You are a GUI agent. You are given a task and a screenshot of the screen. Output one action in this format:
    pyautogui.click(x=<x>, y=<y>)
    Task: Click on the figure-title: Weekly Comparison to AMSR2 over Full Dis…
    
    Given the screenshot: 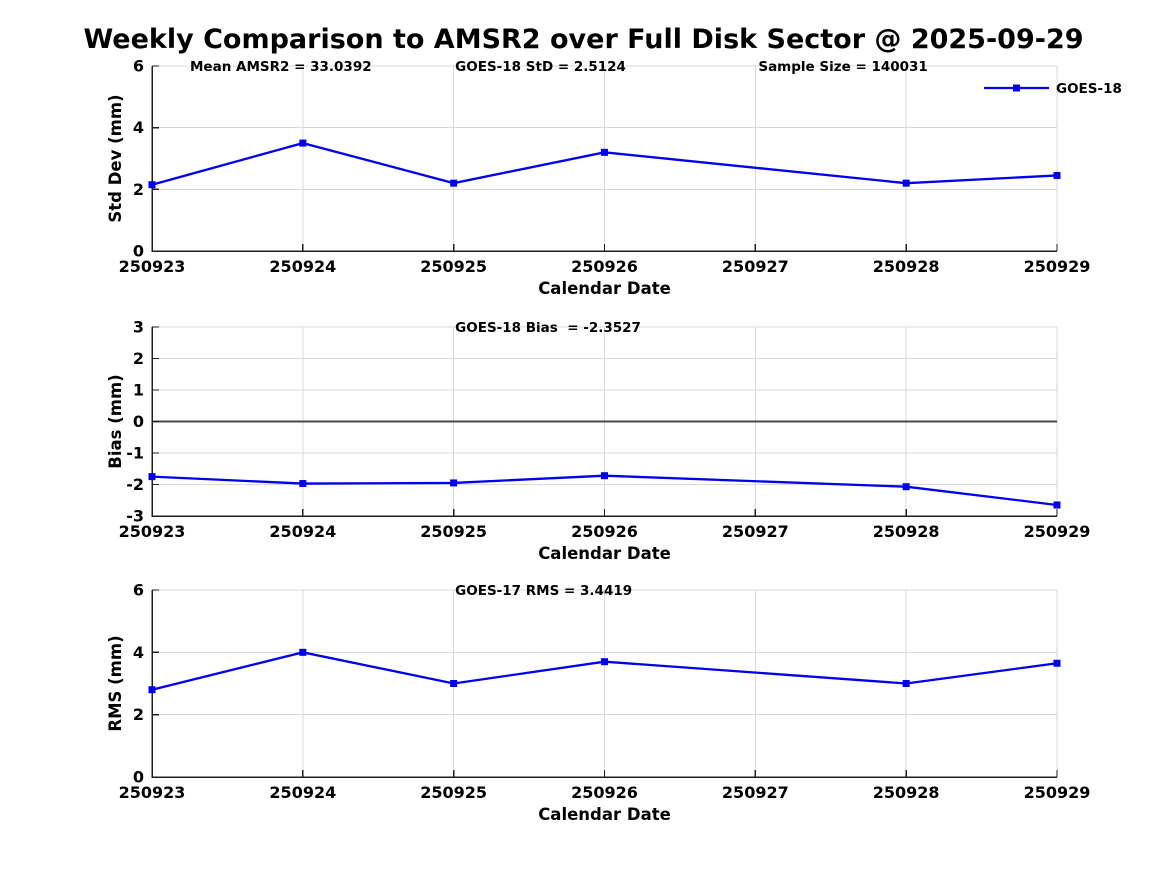 What is the action you would take?
    pyautogui.click(x=583, y=39)
    